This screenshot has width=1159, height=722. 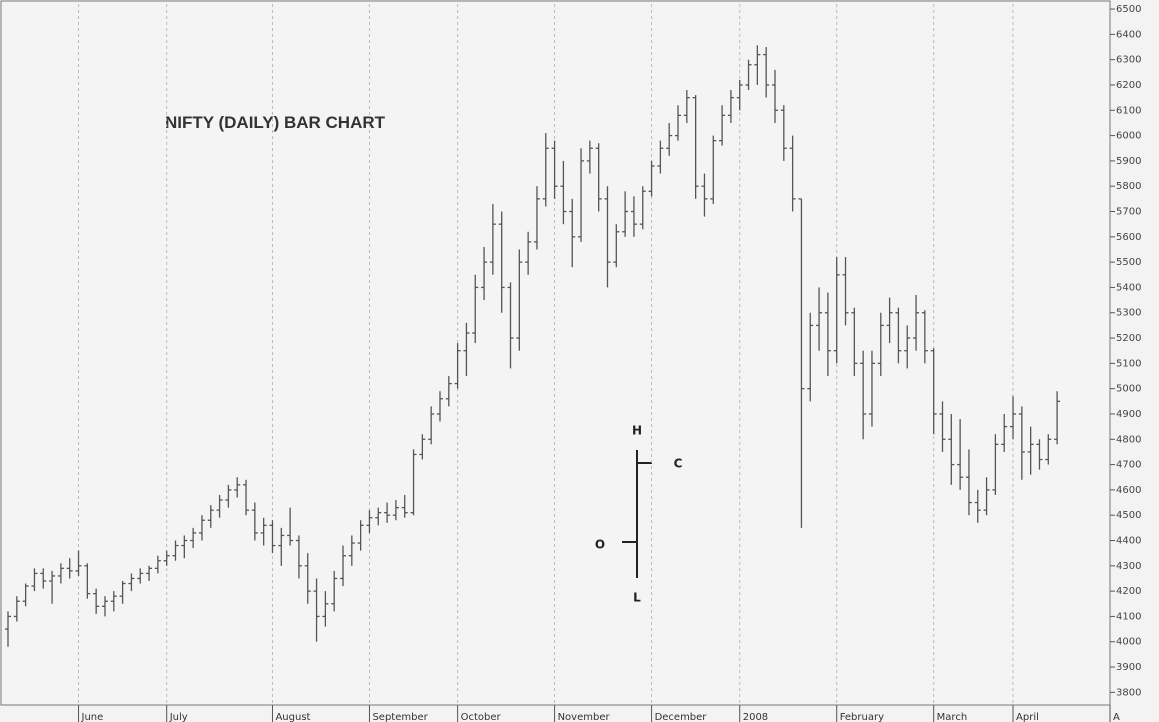 I want to click on y-tick-label: 5800, so click(x=1128, y=186).